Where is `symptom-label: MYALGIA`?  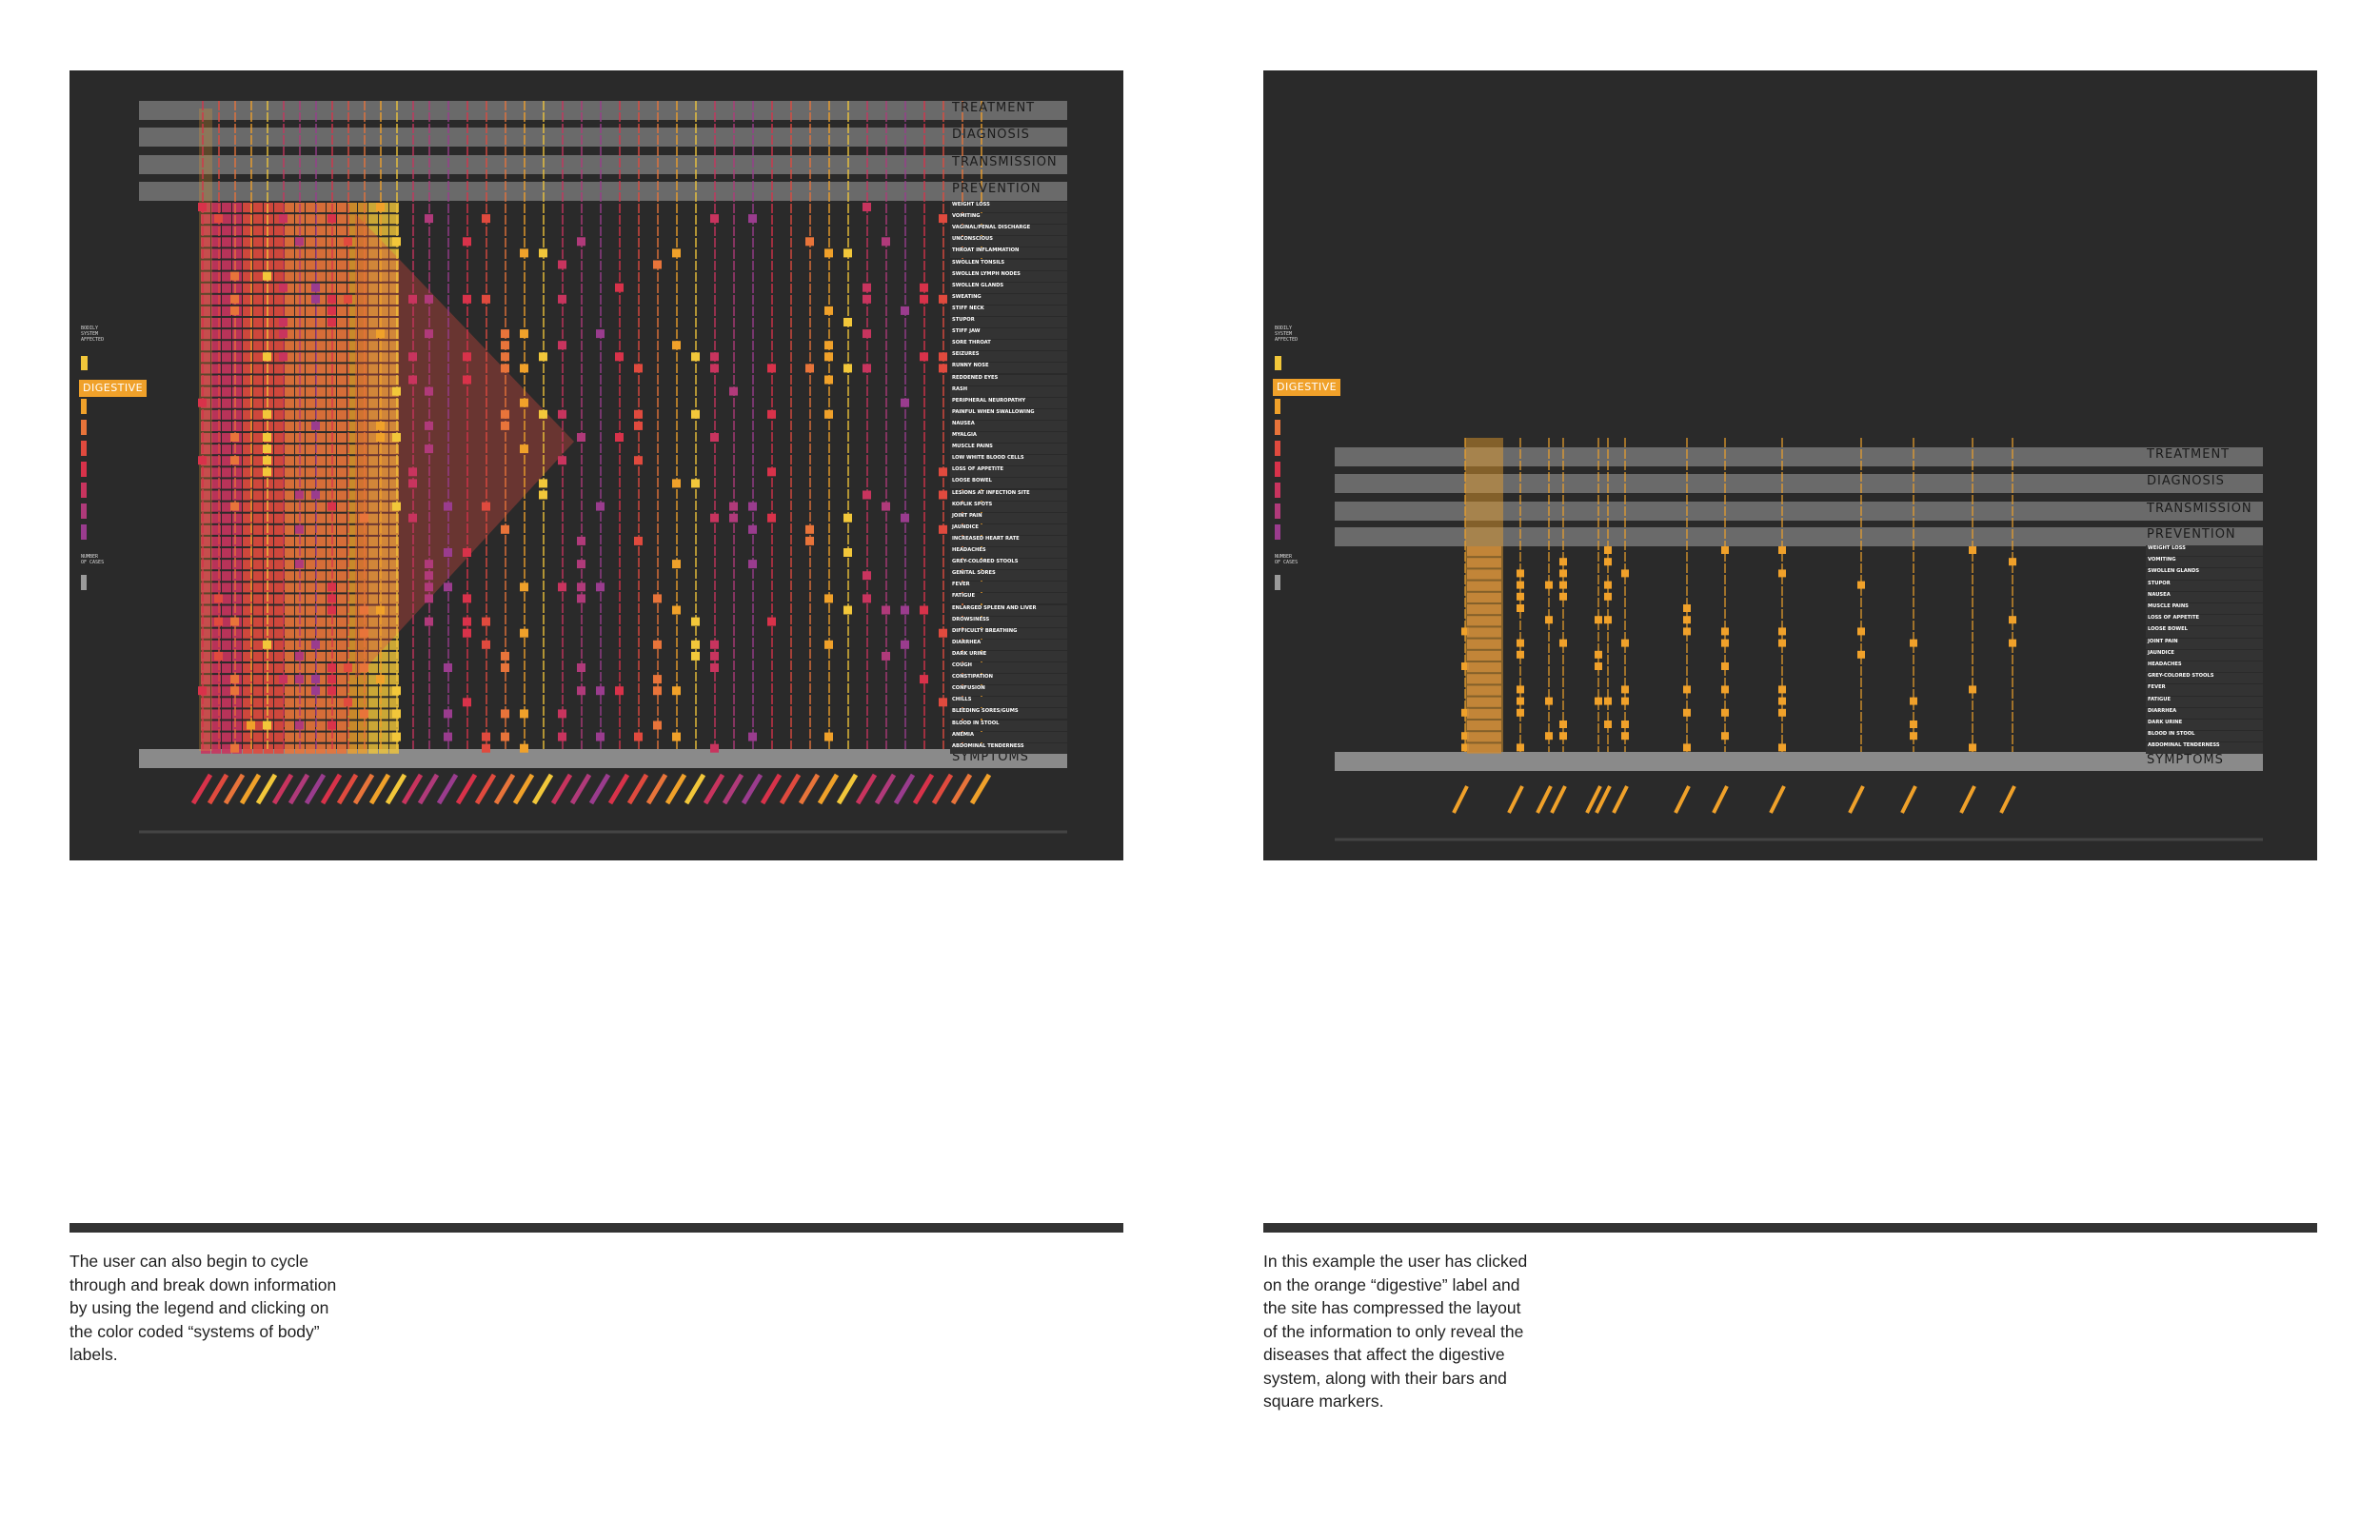
symptom-label: MYALGIA is located at coordinates (964, 435).